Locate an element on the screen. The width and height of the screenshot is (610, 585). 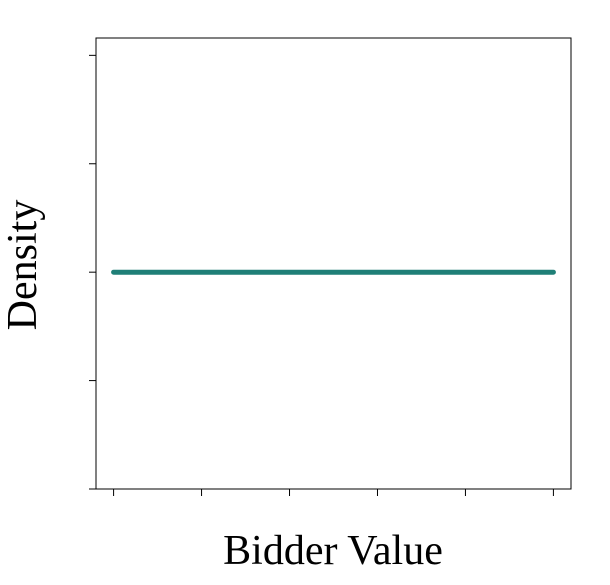
y-axis-ticks is located at coordinates (92, 272).